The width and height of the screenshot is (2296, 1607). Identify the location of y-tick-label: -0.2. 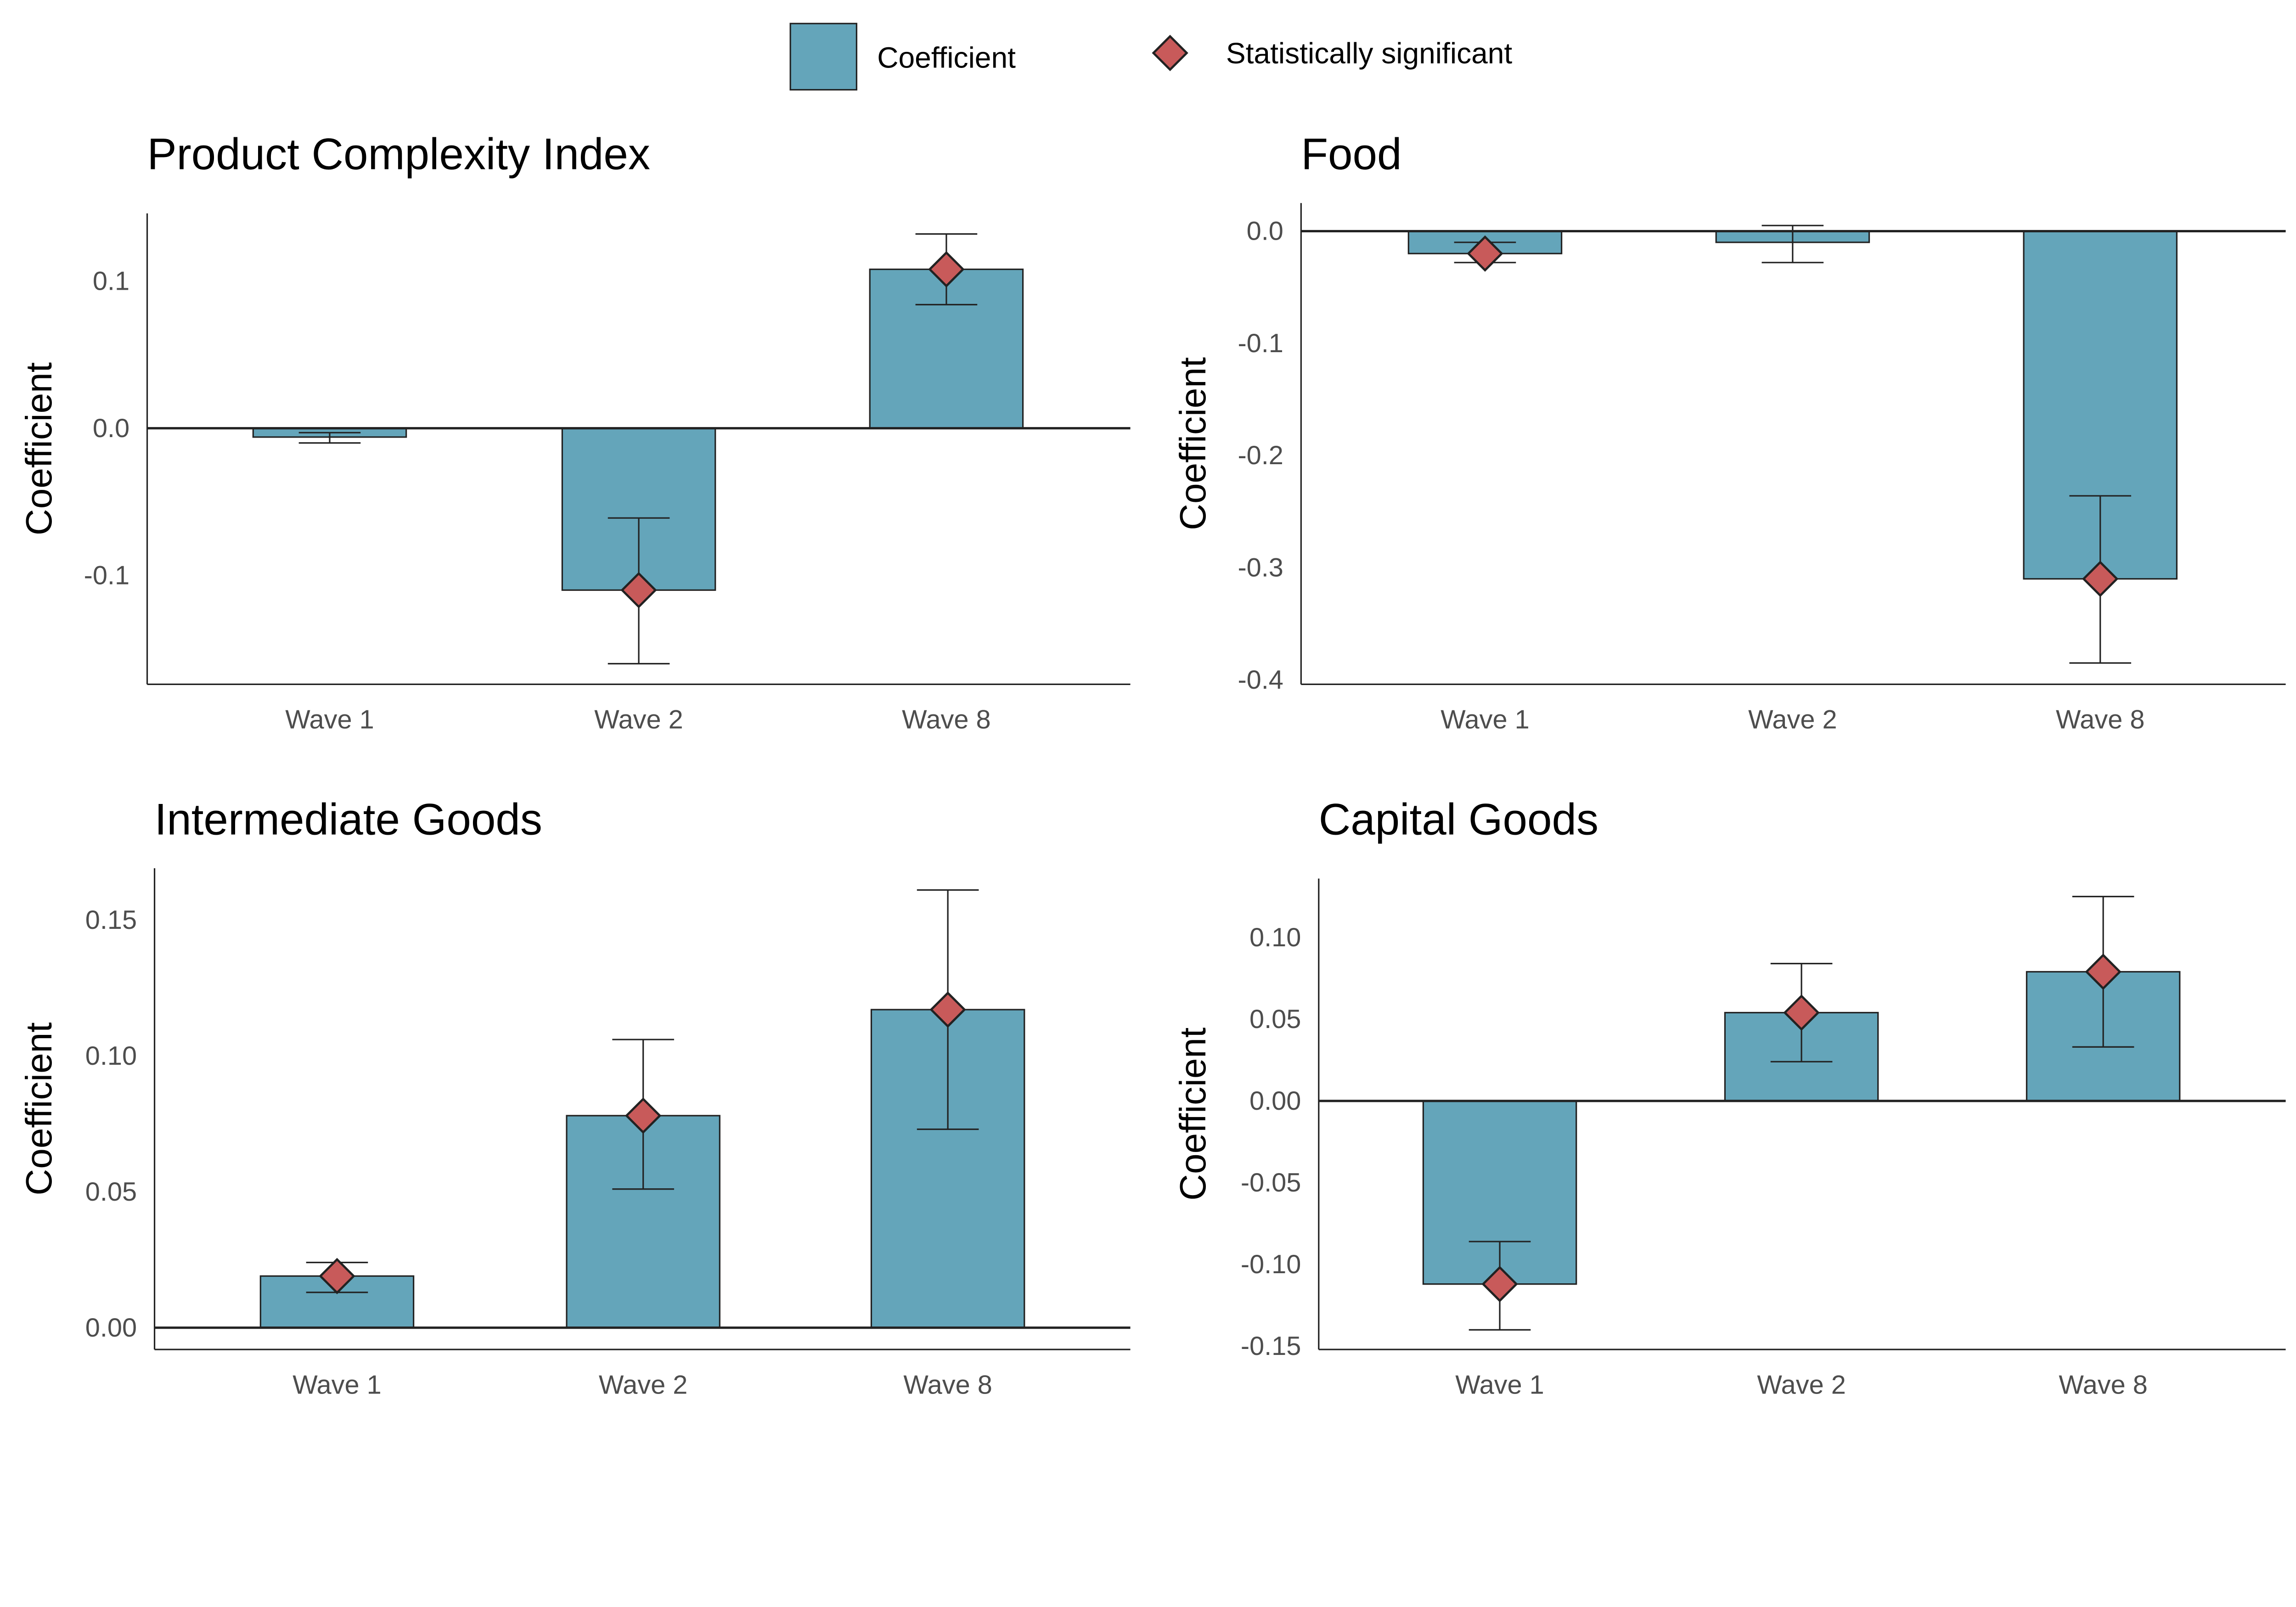
(1260, 455).